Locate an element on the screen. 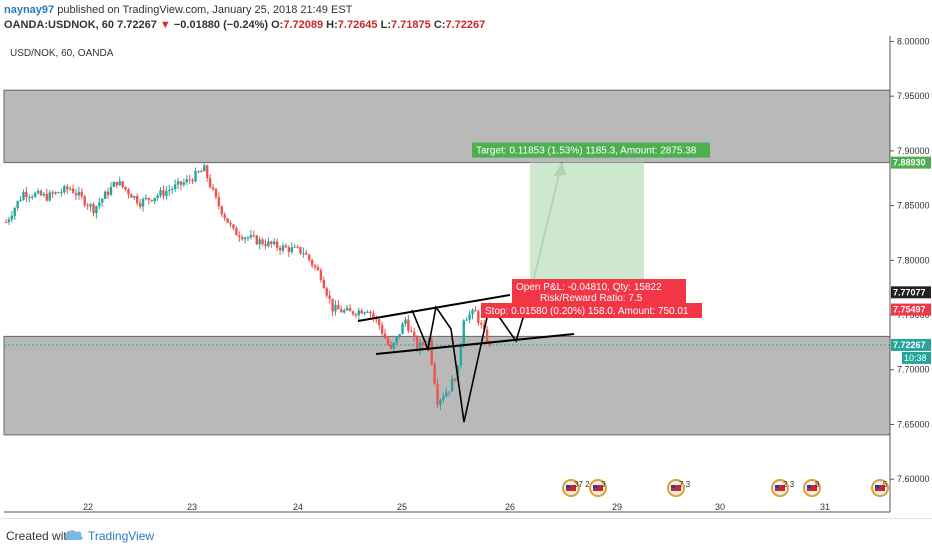  economic-event-flag-icon: 3 is located at coordinates (598, 488).